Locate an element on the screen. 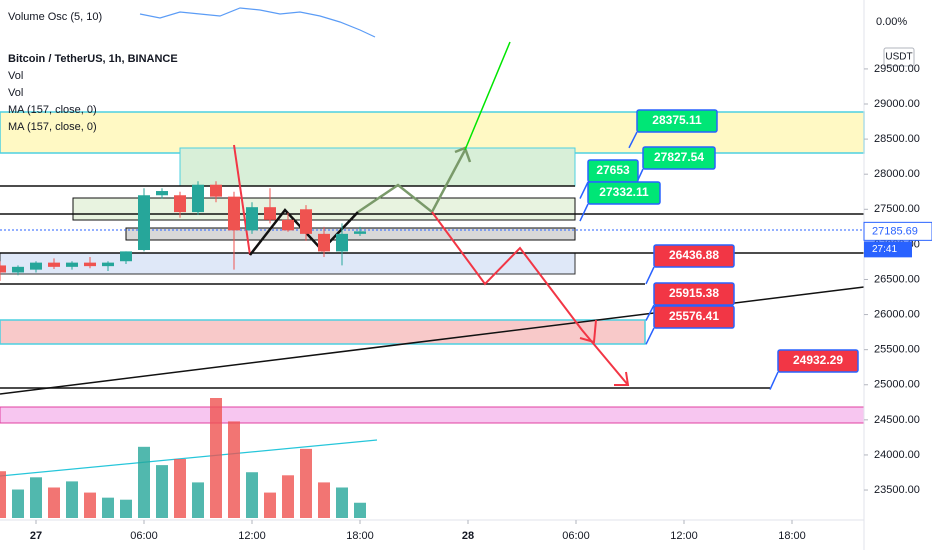 This screenshot has height=555, width=932. currency: USDT is located at coordinates (898, 57).